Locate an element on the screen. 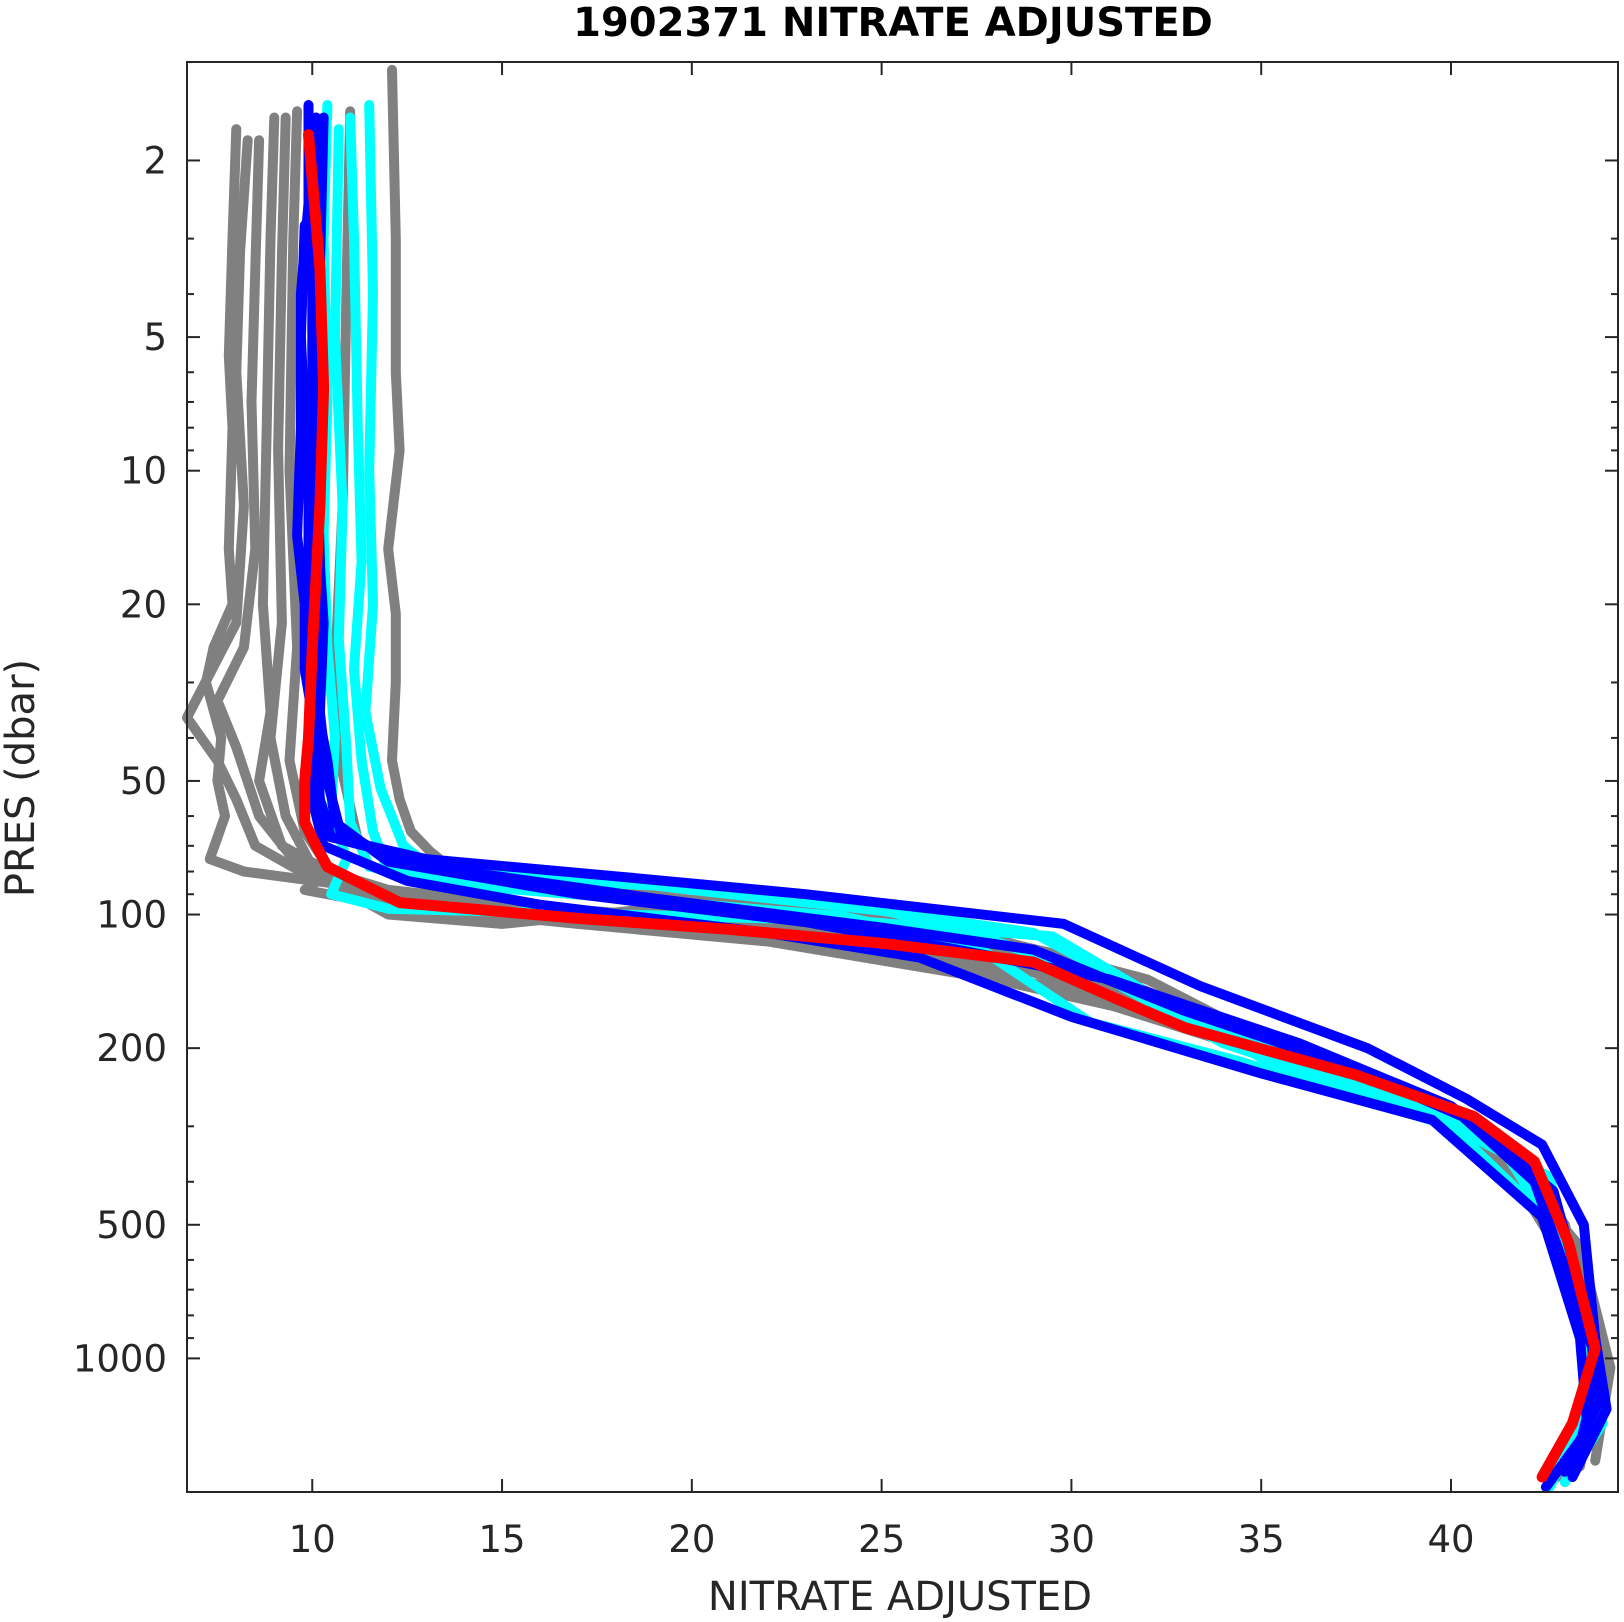  y-tick-label: 50 is located at coordinates (143, 781).